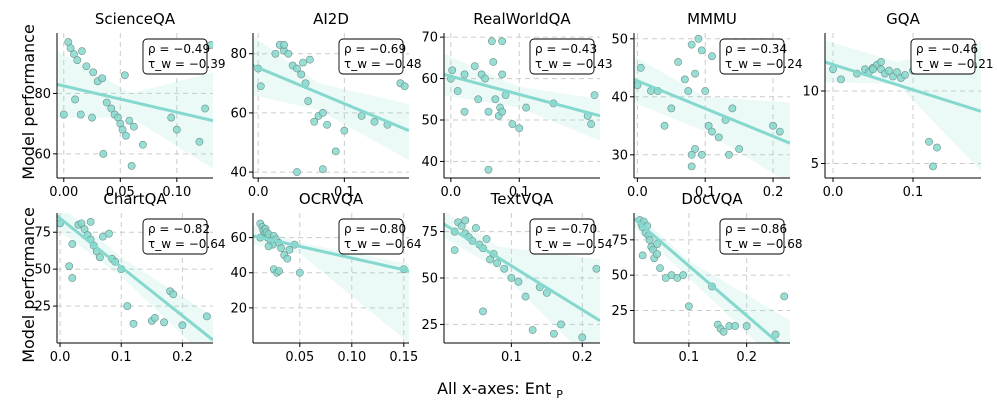  Describe the element at coordinates (238, 173) in the screenshot. I see `y-tick-label: 40` at that location.